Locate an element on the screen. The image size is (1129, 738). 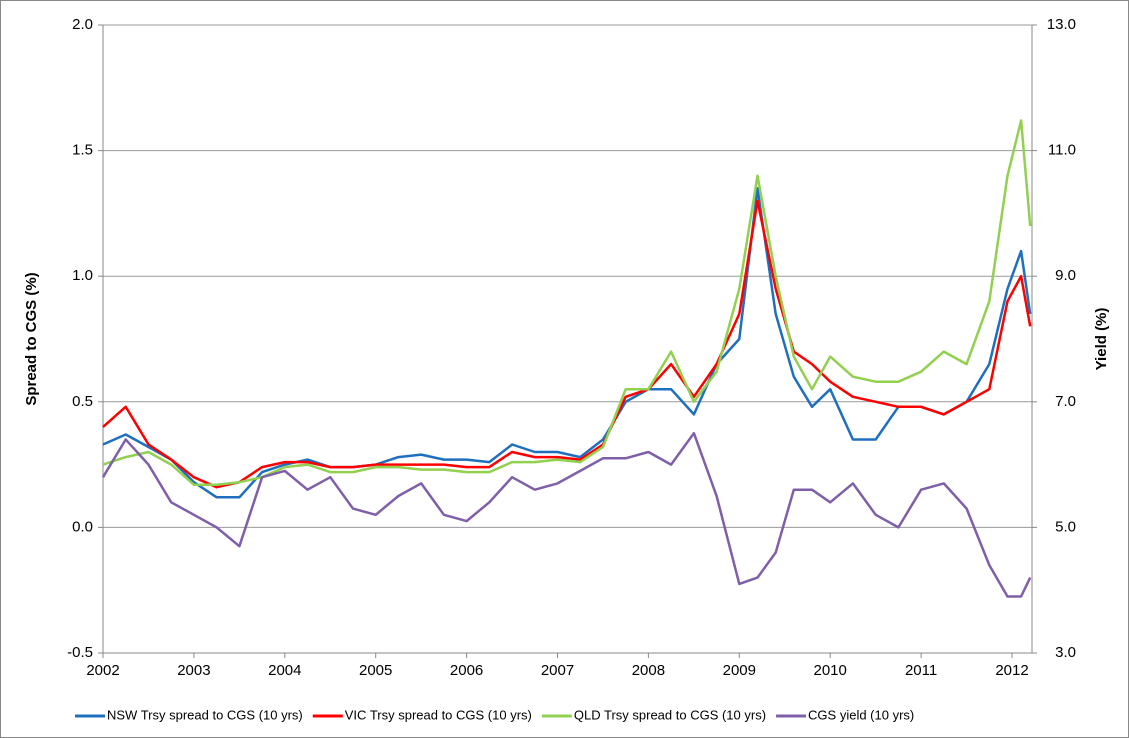
x-tick-label: 2006 is located at coordinates (466, 670).